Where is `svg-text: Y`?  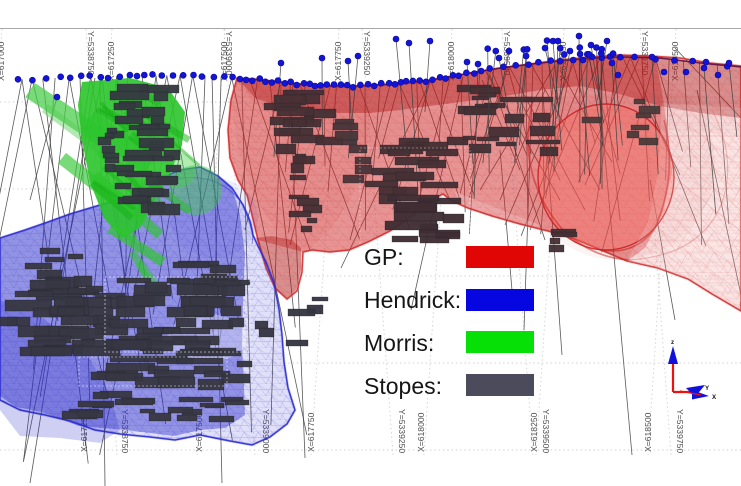 svg-text: Y is located at coordinates (707, 388).